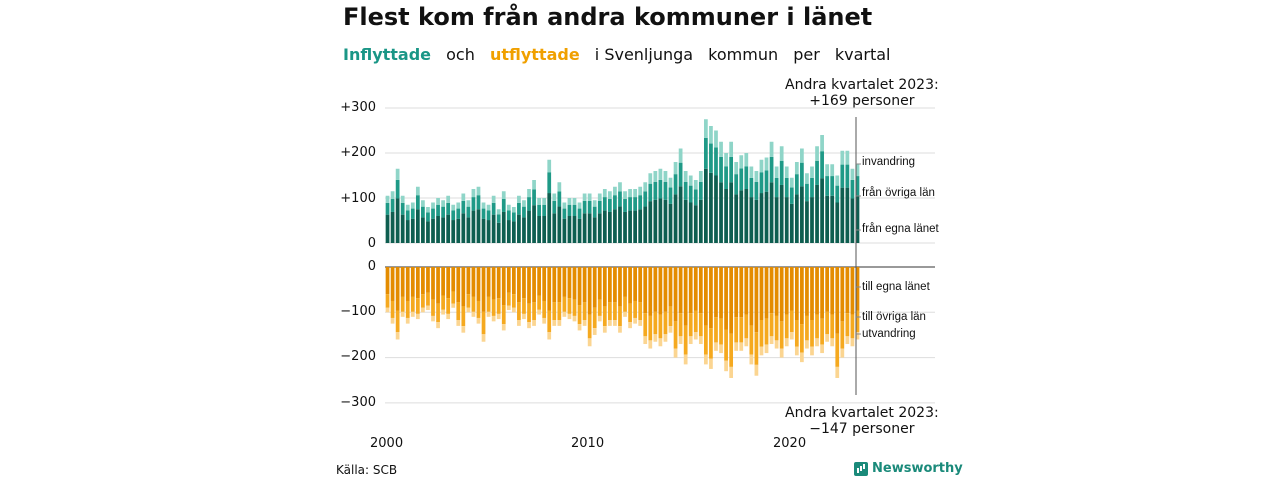 Image resolution: width=1280 pixels, height=480 pixels. I want to click on subtitle-outflow-word: utflyttade, so click(534, 54).